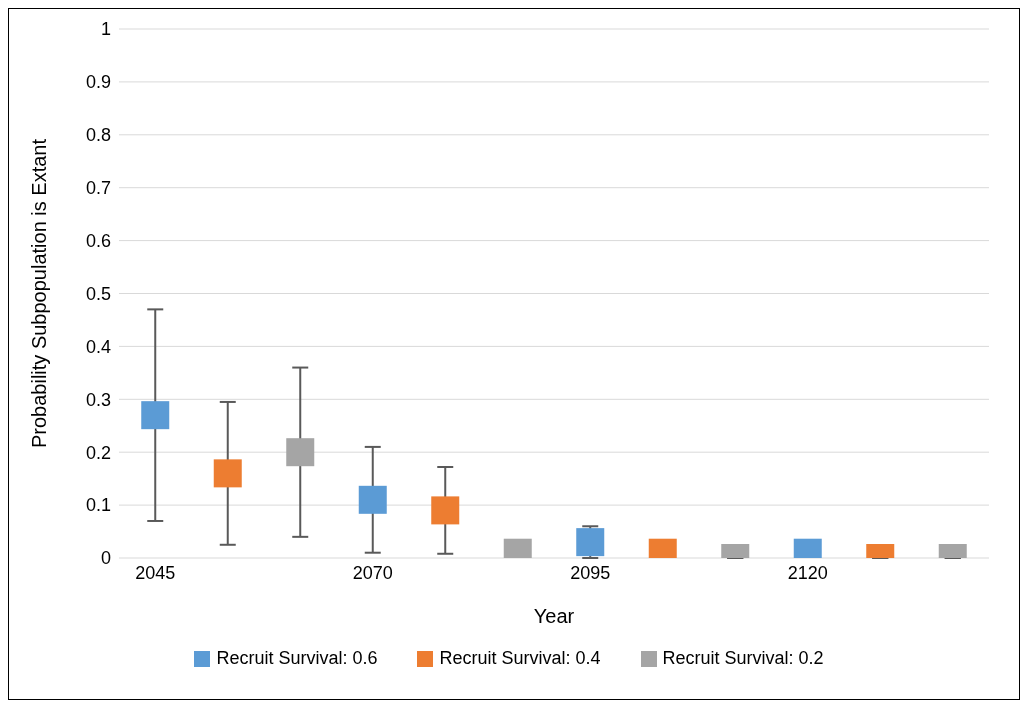 The width and height of the screenshot is (1036, 715). I want to click on legend-label: Recruit Survival: 0.6, so click(297, 658).